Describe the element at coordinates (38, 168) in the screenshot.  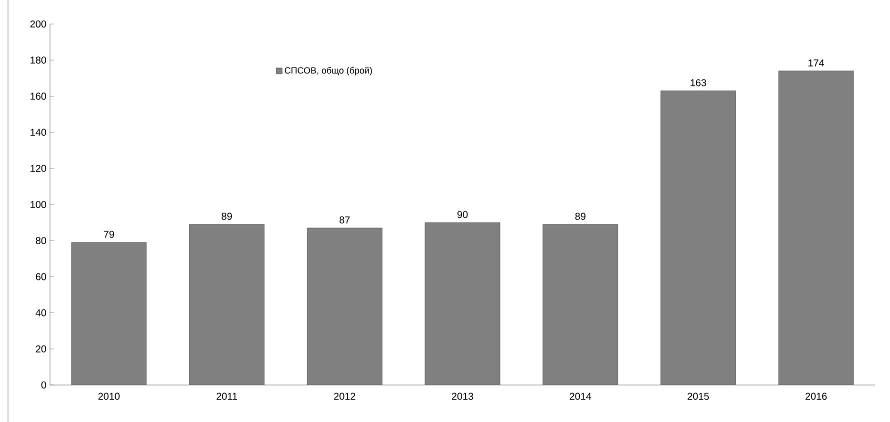
I see `y-tick-label: 120` at that location.